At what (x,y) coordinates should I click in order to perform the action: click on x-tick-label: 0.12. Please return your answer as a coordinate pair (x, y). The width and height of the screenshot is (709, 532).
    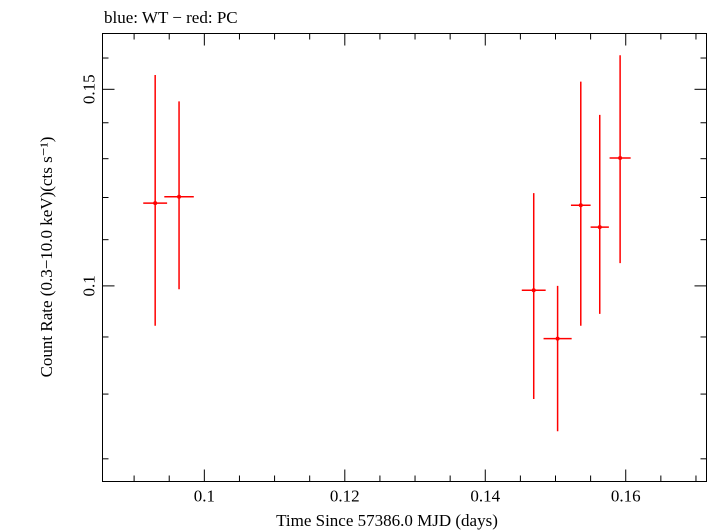
    Looking at the image, I should click on (345, 496).